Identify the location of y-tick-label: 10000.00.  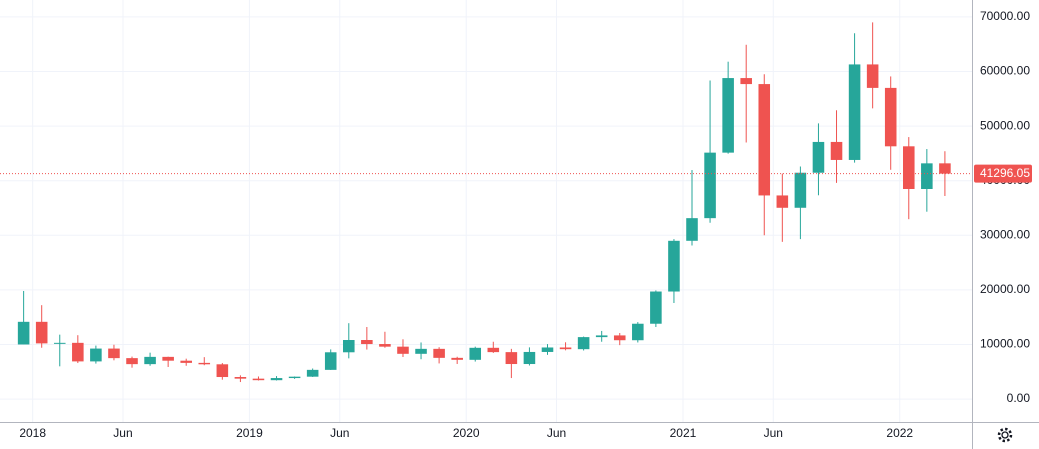
(1005, 344).